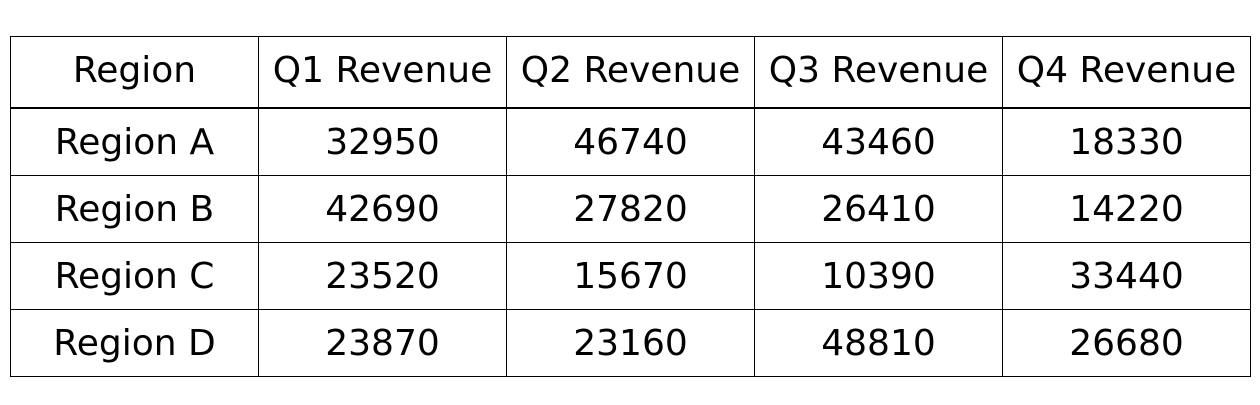 The height and width of the screenshot is (405, 1260). Describe the element at coordinates (382, 72) in the screenshot. I see `column-header-q1-revenue: Q1 Revenue` at that location.